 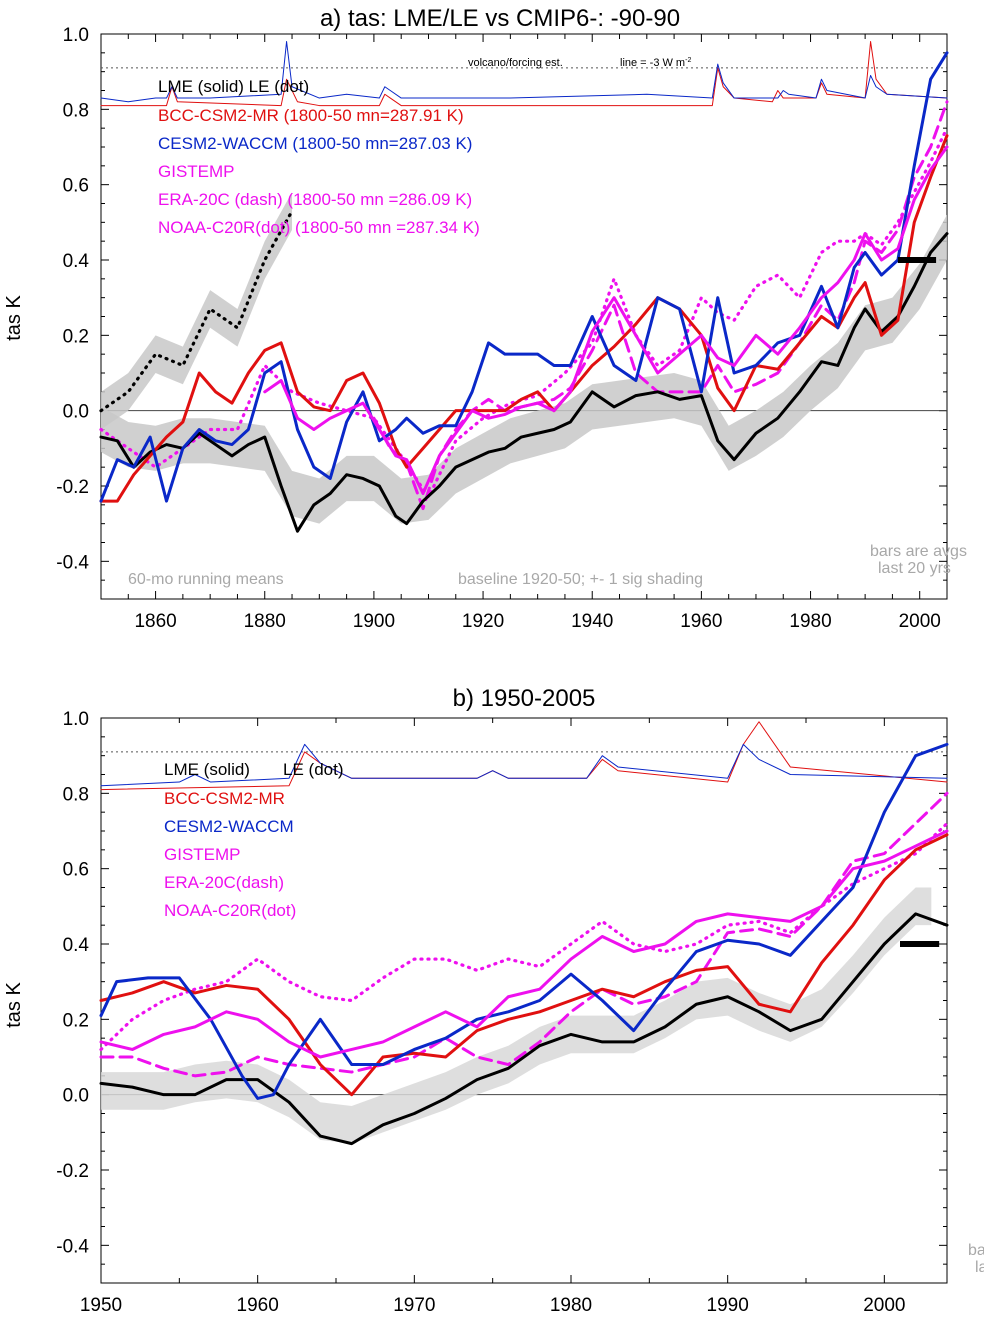 What do you see at coordinates (265, 621) in the screenshot?
I see `x-tick-label: 1880` at bounding box center [265, 621].